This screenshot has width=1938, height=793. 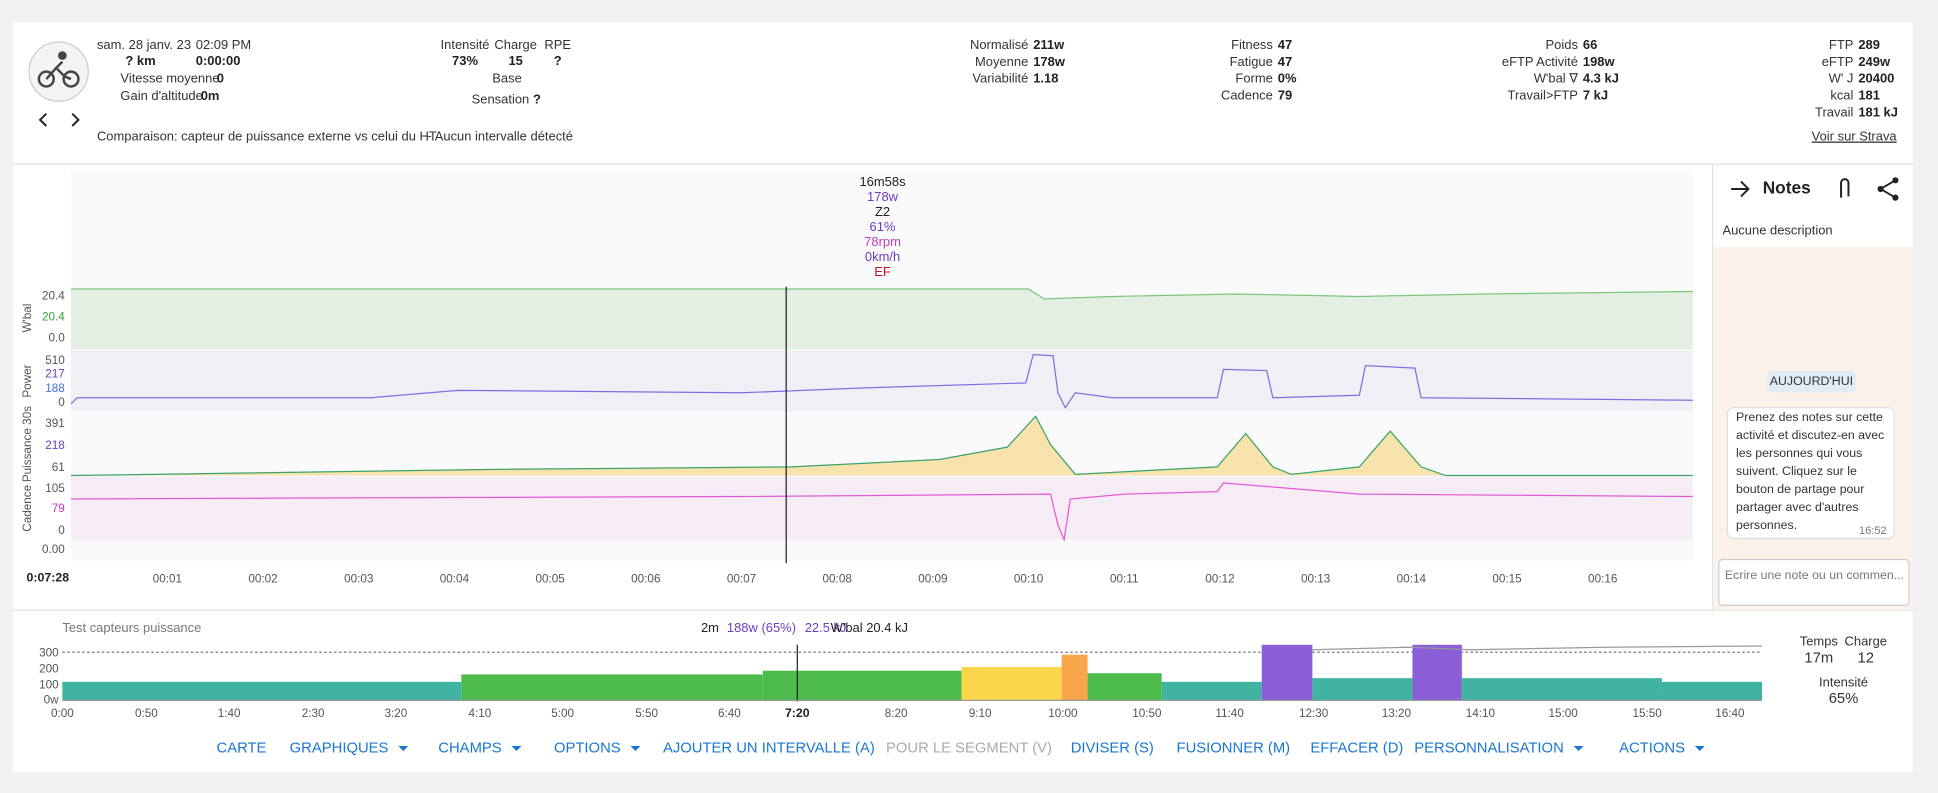 What do you see at coordinates (1845, 188) in the screenshot?
I see `attach-icon` at bounding box center [1845, 188].